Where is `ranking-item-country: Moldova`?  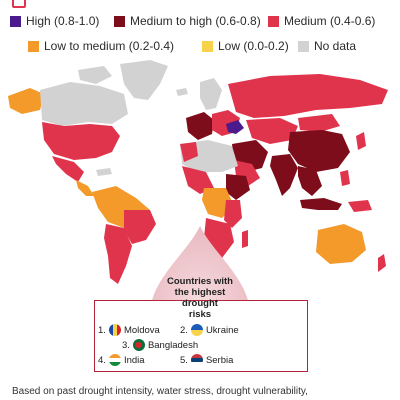
ranking-item-country: Moldova is located at coordinates (141, 330).